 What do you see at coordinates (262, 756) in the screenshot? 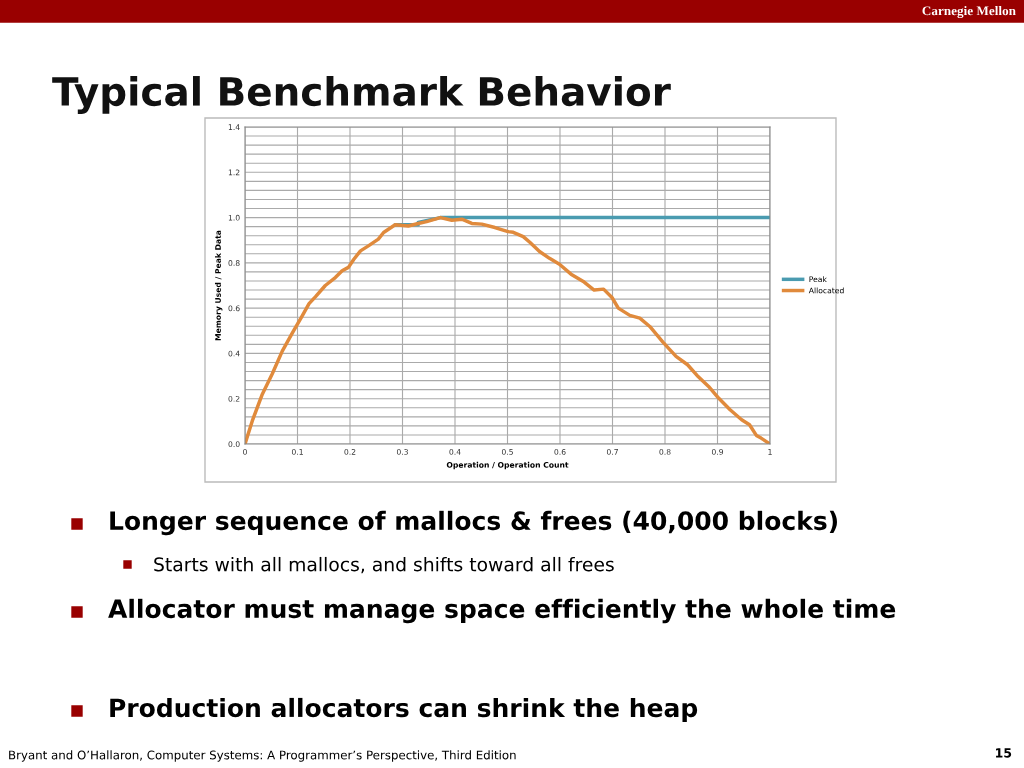
I see `text: Bryant and O’Hallaron, Computer Systems: A Programmer’s Perspective, Third Edition` at bounding box center [262, 756].